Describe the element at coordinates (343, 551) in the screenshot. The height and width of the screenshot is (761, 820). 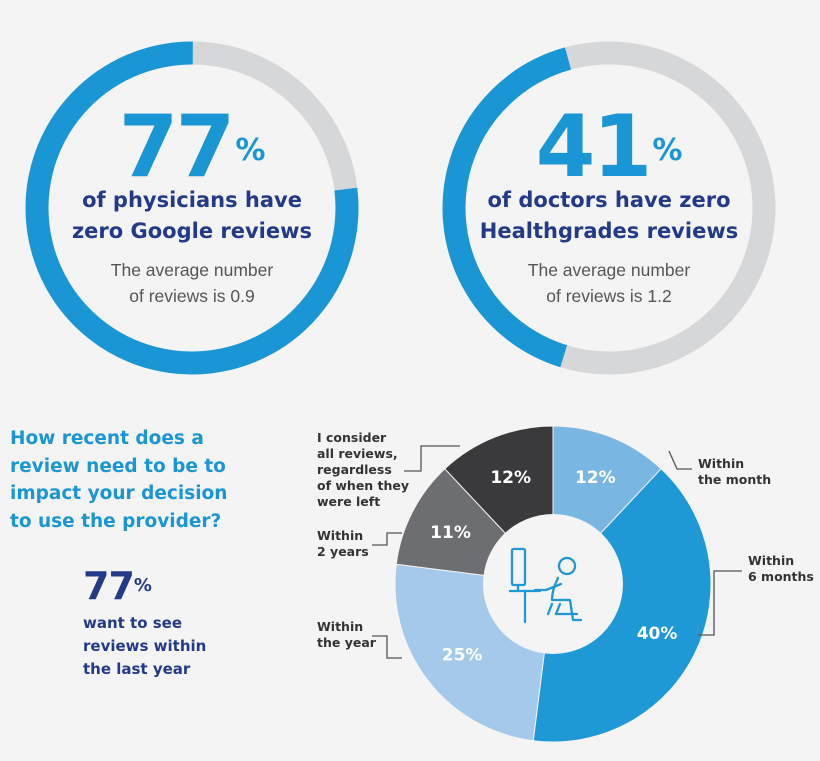
I see `label-line: 2 years` at that location.